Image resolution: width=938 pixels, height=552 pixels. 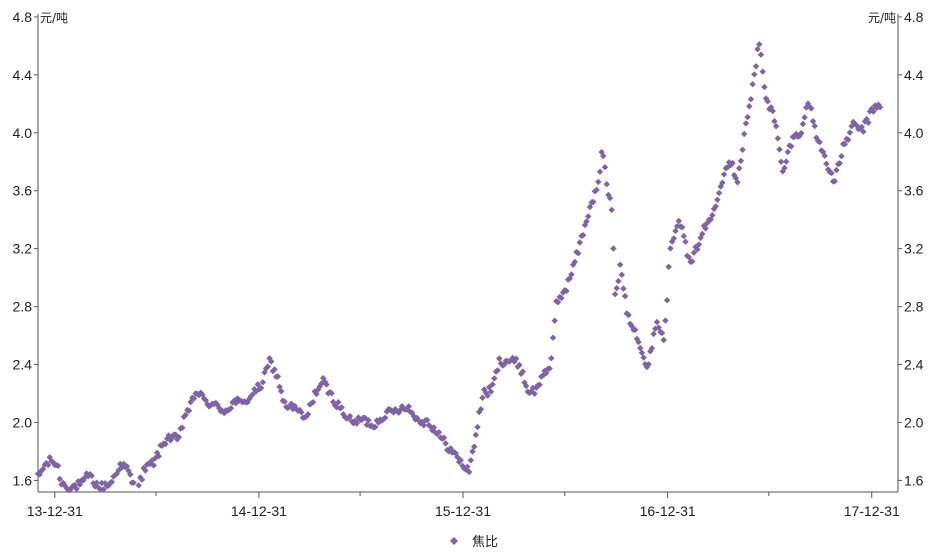 I want to click on y-tick-label-left: 2.8, so click(x=23, y=307).